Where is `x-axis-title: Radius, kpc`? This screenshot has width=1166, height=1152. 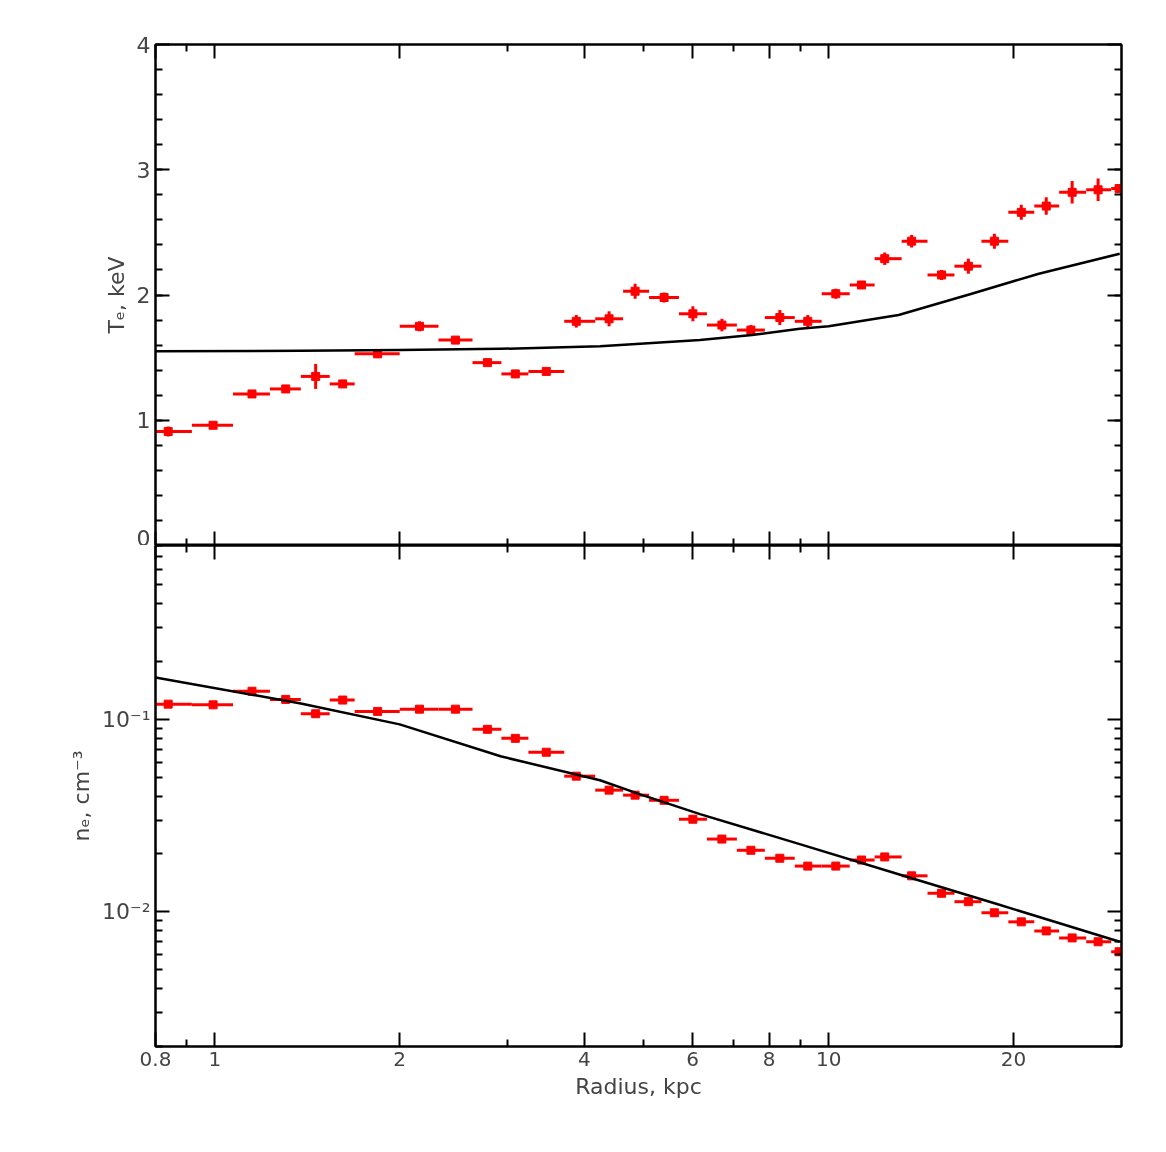 x-axis-title: Radius, kpc is located at coordinates (638, 1086).